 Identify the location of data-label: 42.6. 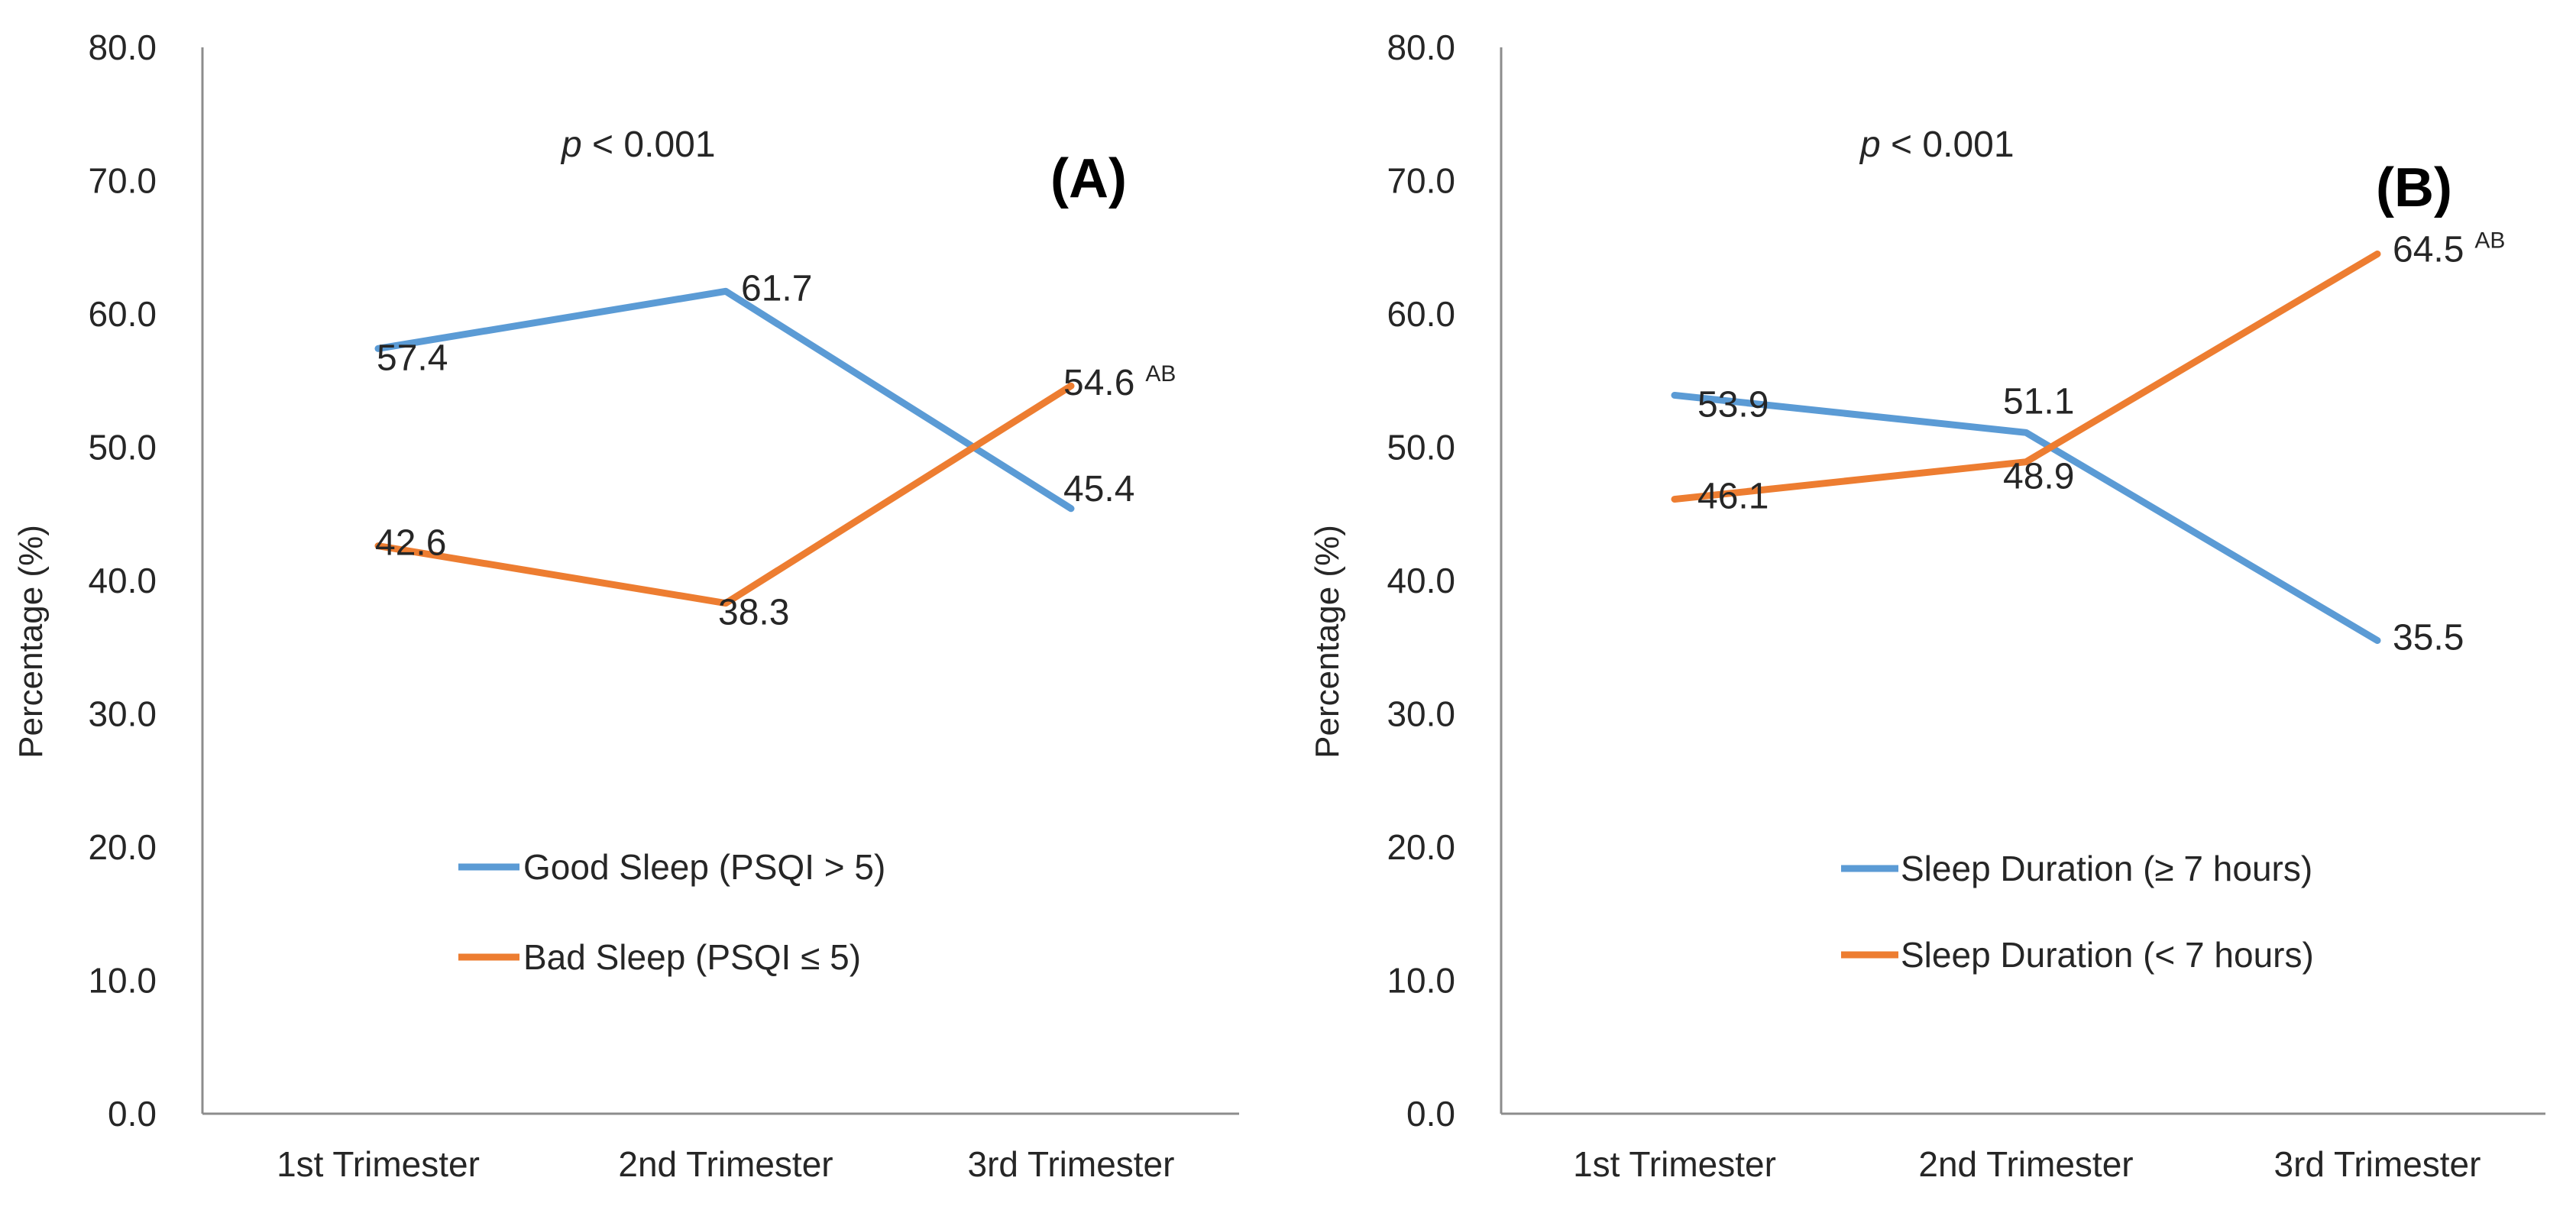
(410, 543).